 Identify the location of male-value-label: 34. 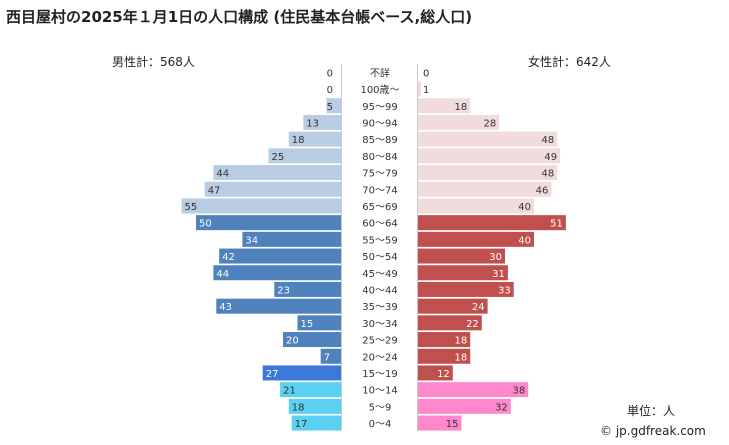
(251, 240).